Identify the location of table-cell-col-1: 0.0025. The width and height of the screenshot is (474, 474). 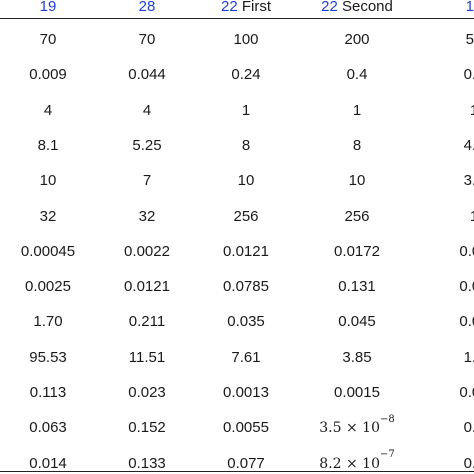
(48, 287).